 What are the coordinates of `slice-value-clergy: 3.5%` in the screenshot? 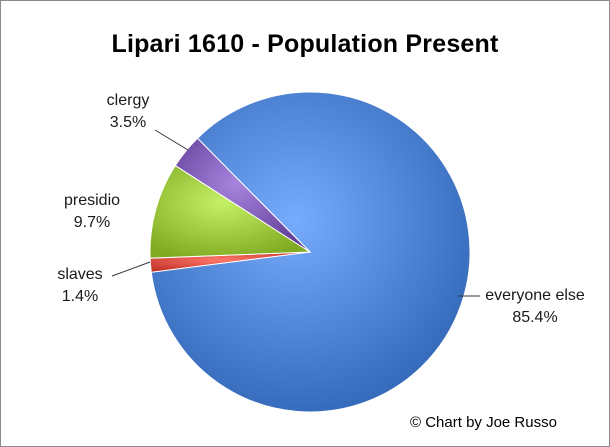 It's located at (128, 122).